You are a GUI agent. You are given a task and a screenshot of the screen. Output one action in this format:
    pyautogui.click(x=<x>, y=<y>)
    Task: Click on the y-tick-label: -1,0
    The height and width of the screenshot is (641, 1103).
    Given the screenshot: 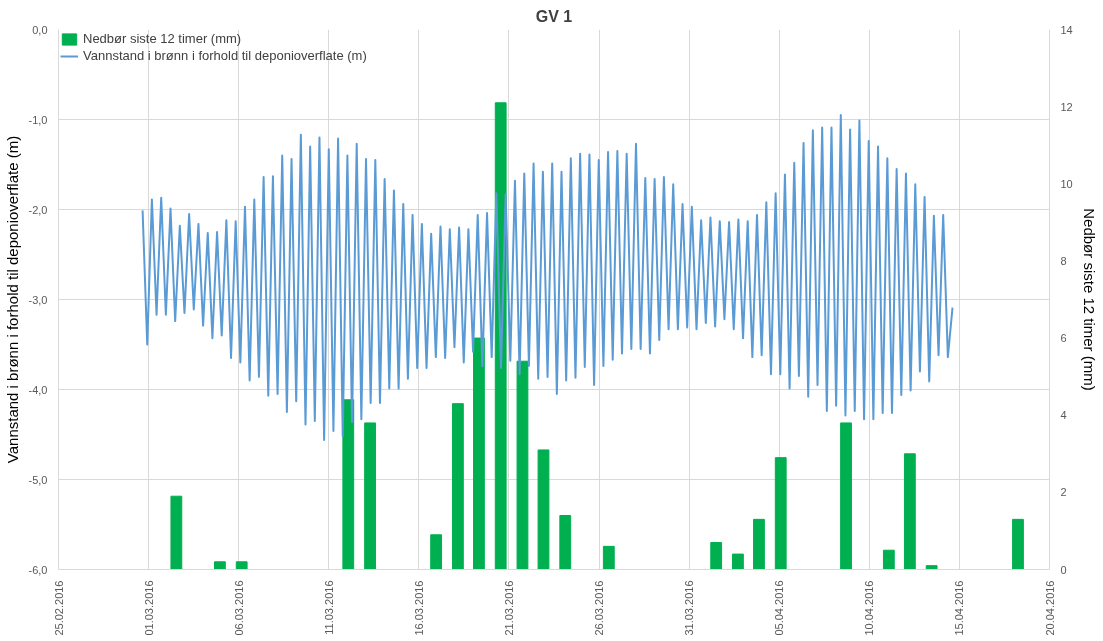 What is the action you would take?
    pyautogui.click(x=38, y=119)
    